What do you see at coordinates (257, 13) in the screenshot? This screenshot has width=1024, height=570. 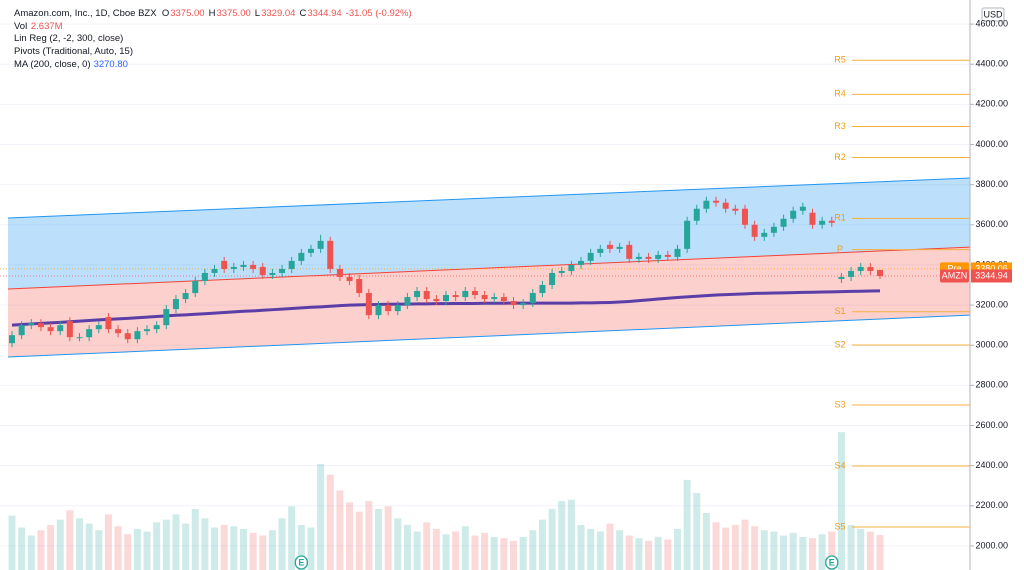 I see `ohlc-key: L` at bounding box center [257, 13].